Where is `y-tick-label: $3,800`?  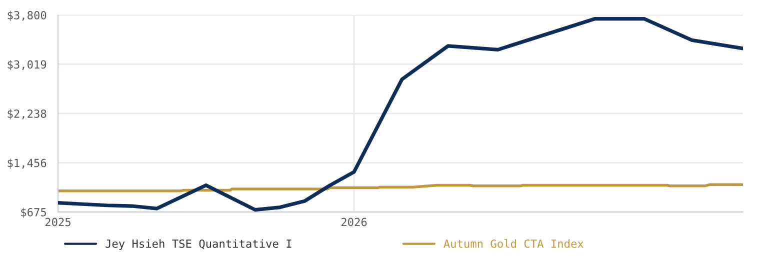 y-tick-label: $3,800 is located at coordinates (27, 15).